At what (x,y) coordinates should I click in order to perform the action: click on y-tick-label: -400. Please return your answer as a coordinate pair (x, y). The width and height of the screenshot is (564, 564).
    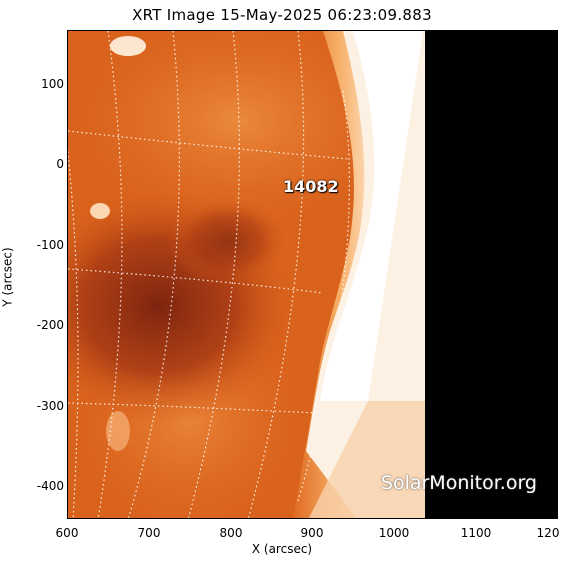
    Looking at the image, I should click on (50, 486).